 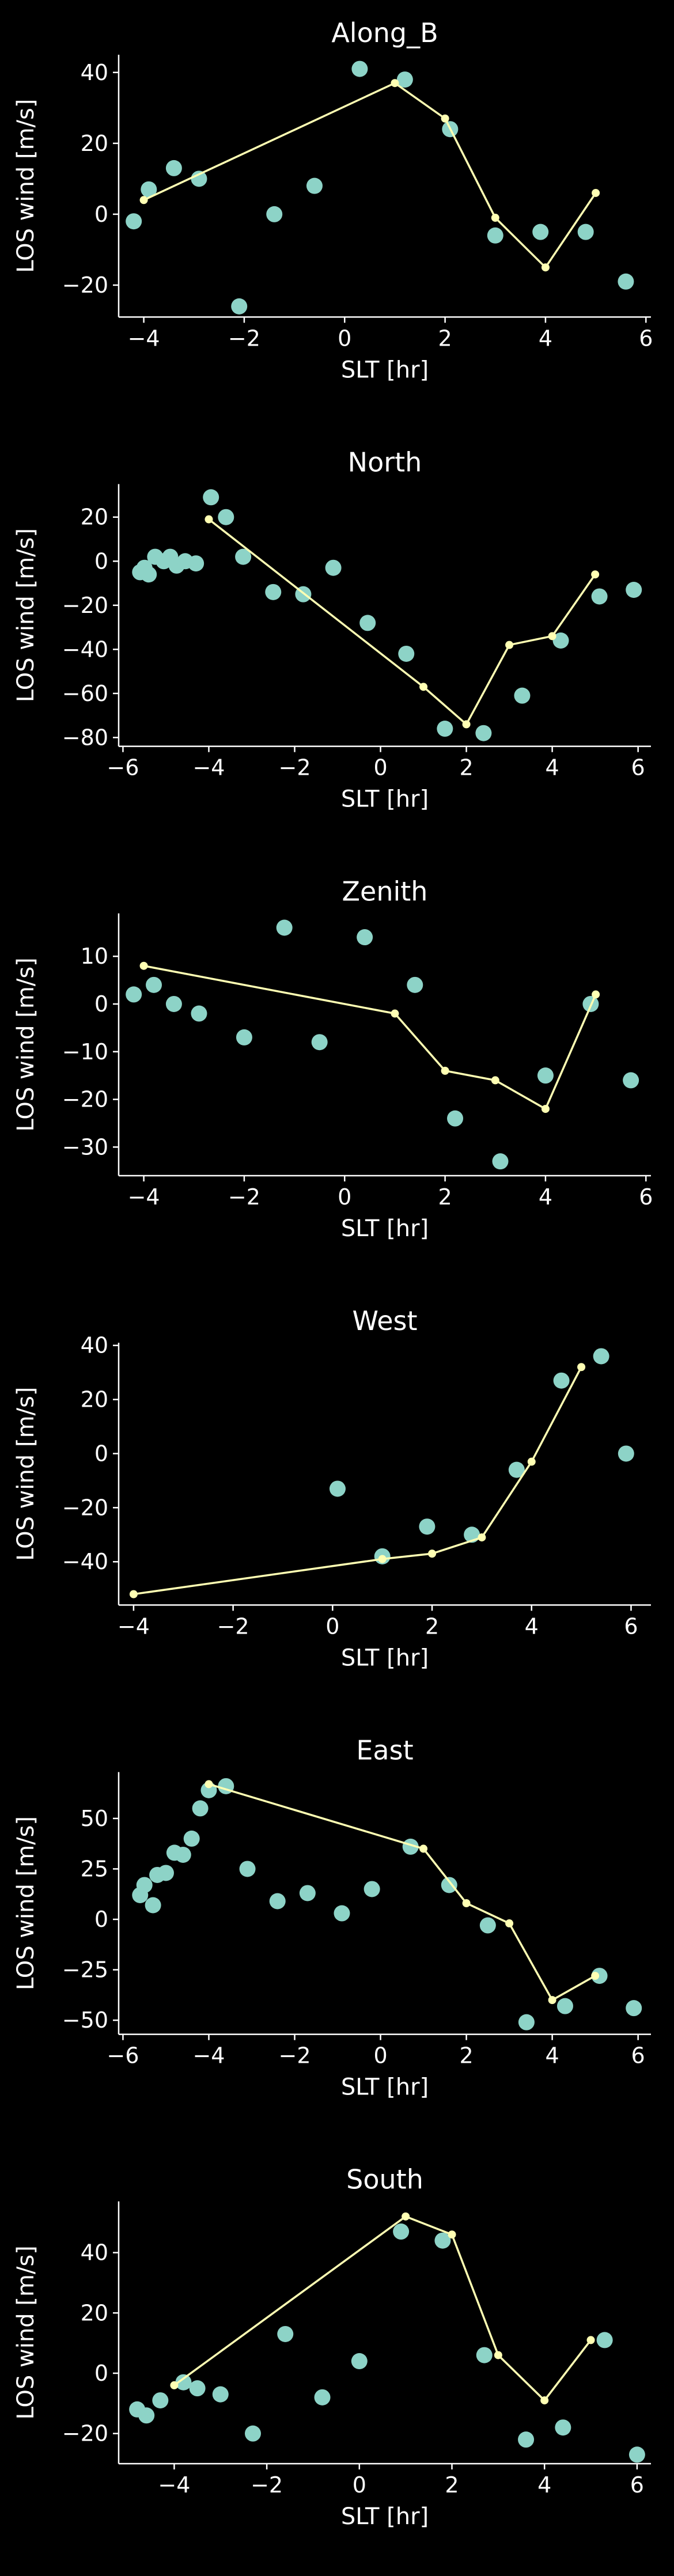 I want to click on y-tick-label: −40, so click(x=85, y=1562).